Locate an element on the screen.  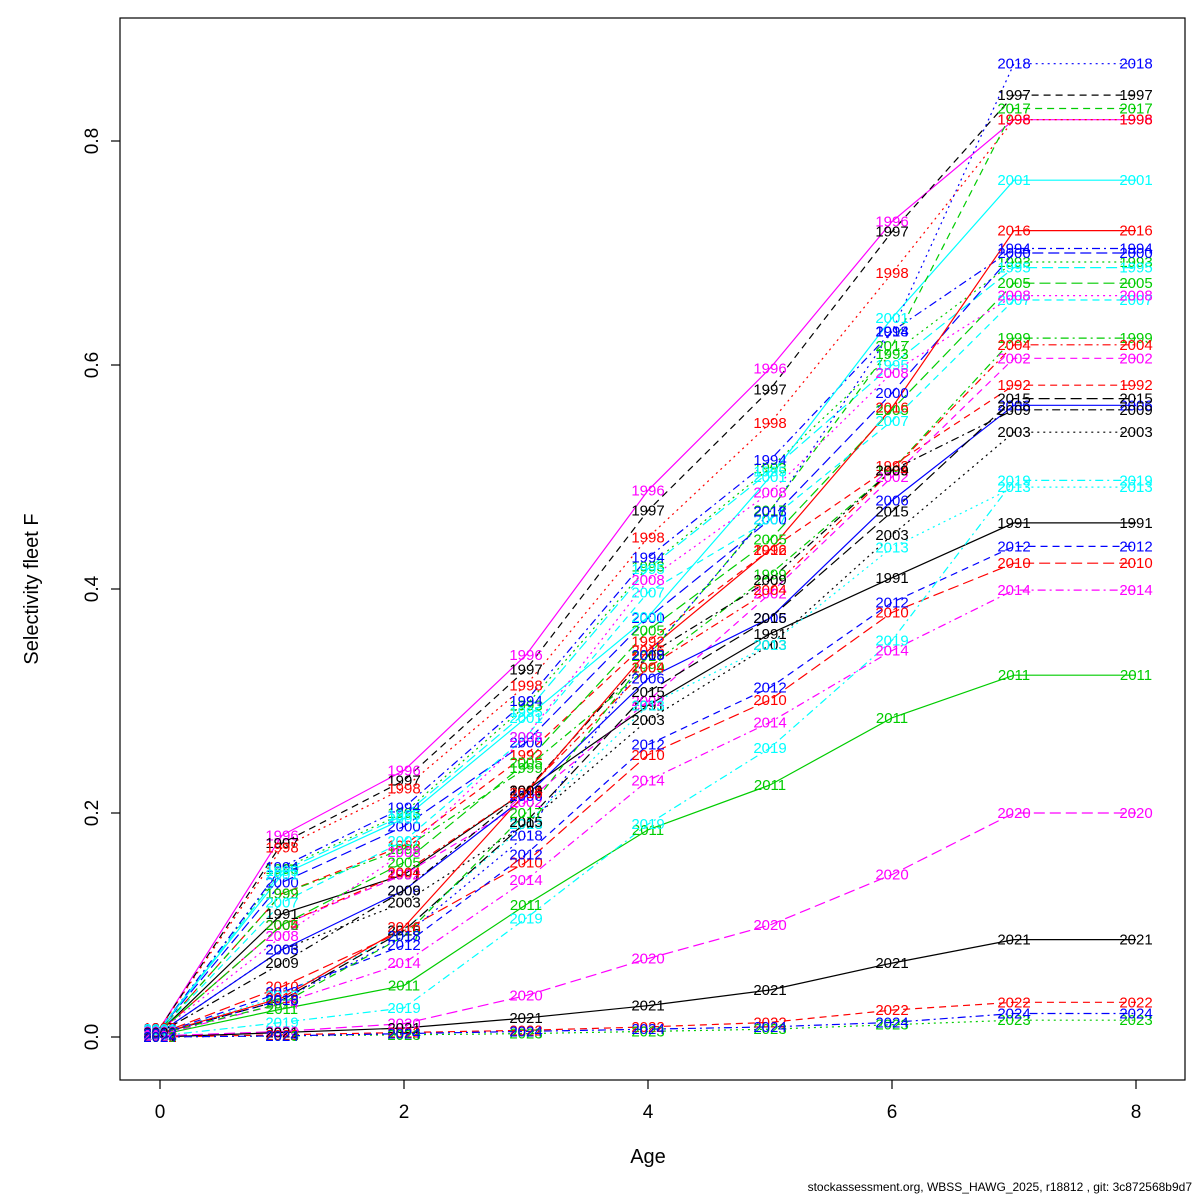
point-label-2015: 2015 is located at coordinates (525, 822).